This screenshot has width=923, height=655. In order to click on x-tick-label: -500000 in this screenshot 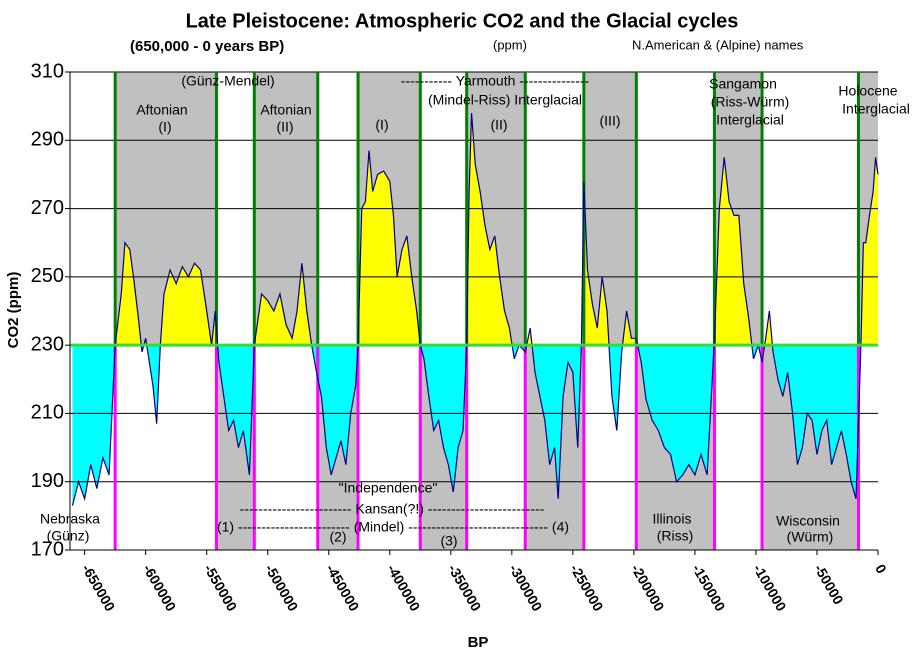, I will do `click(282, 587)`.